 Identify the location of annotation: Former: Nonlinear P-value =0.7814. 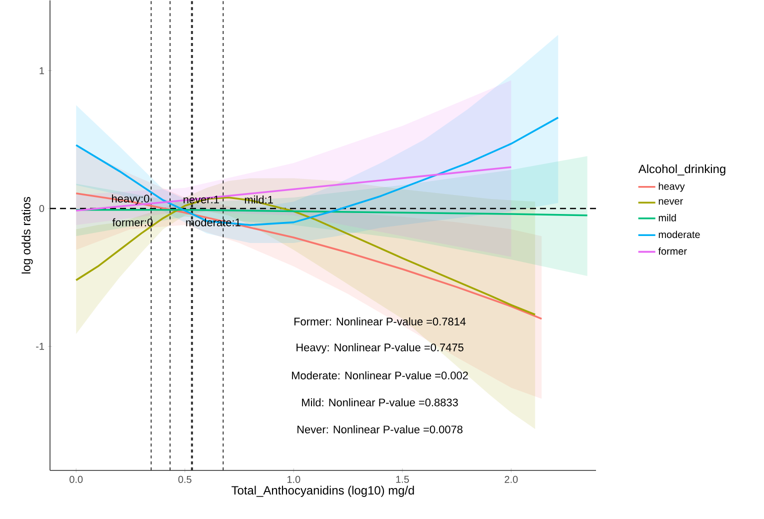
(380, 321).